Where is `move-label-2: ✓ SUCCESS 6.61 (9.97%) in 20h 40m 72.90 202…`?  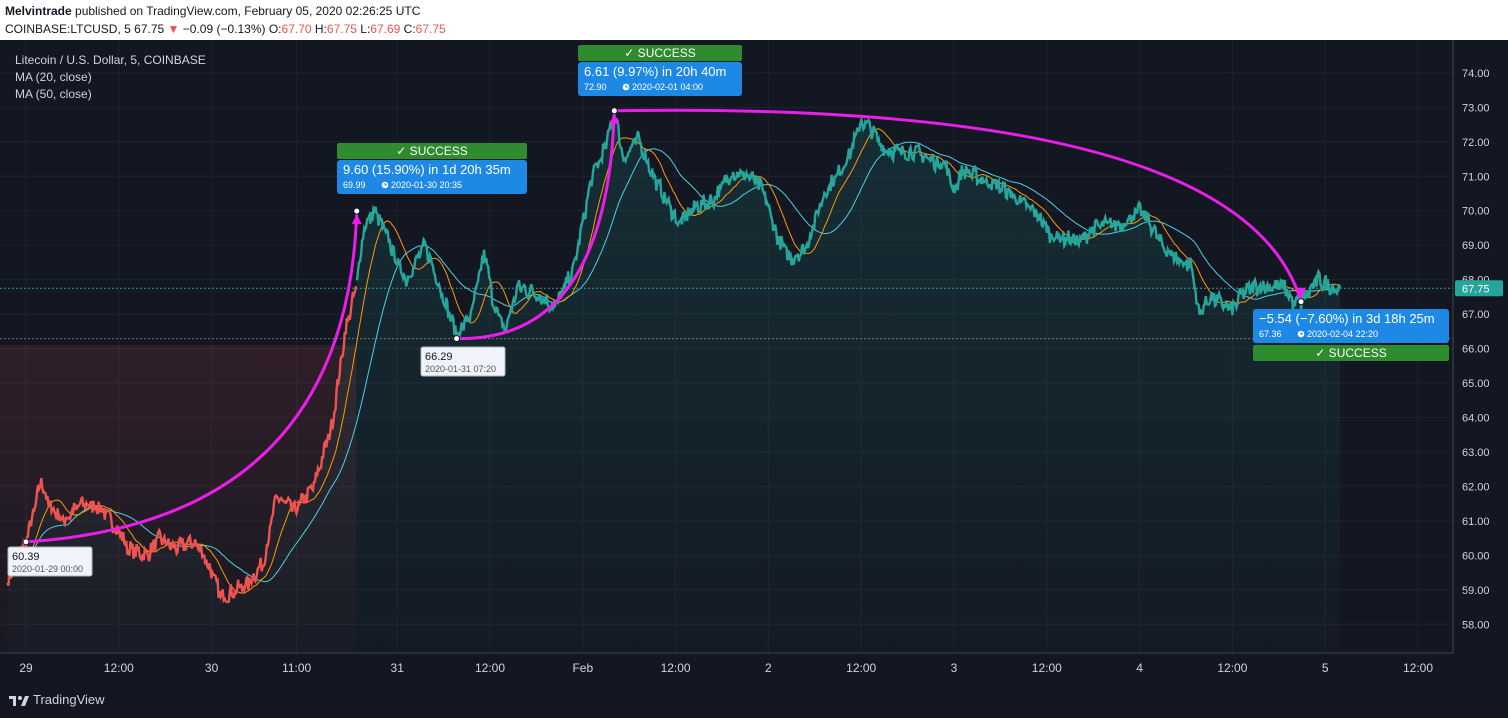 move-label-2: ✓ SUCCESS 6.61 (9.97%) in 20h 40m 72.90 202… is located at coordinates (660, 70).